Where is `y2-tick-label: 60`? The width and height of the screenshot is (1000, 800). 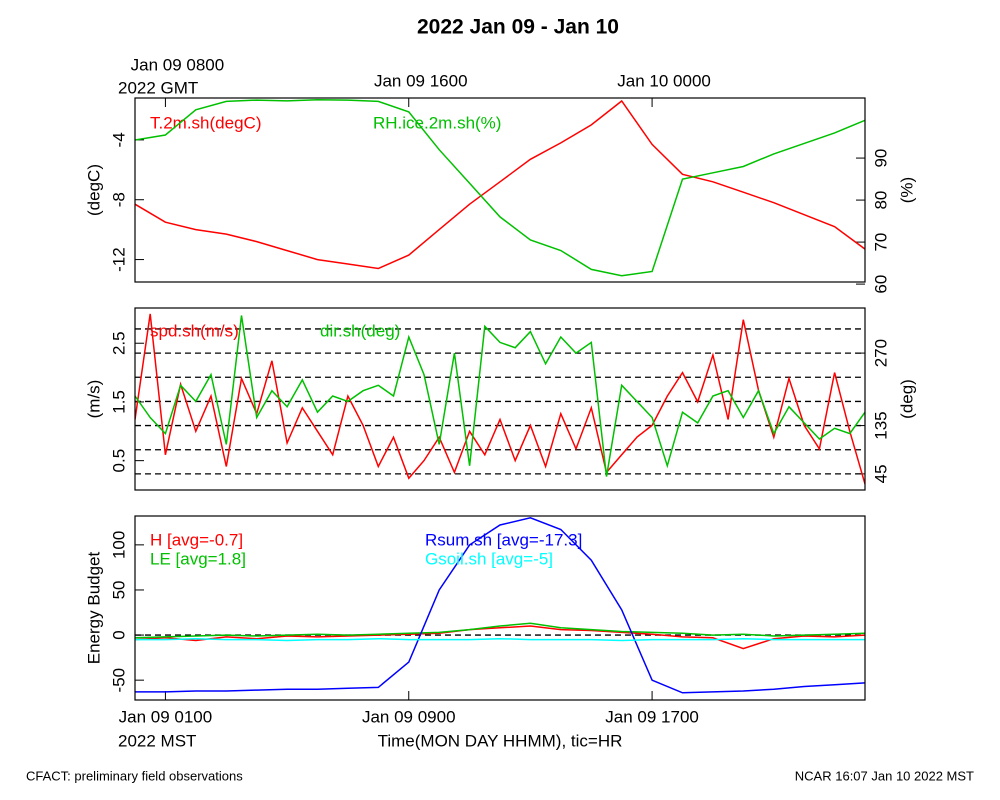
y2-tick-label: 60 is located at coordinates (880, 284).